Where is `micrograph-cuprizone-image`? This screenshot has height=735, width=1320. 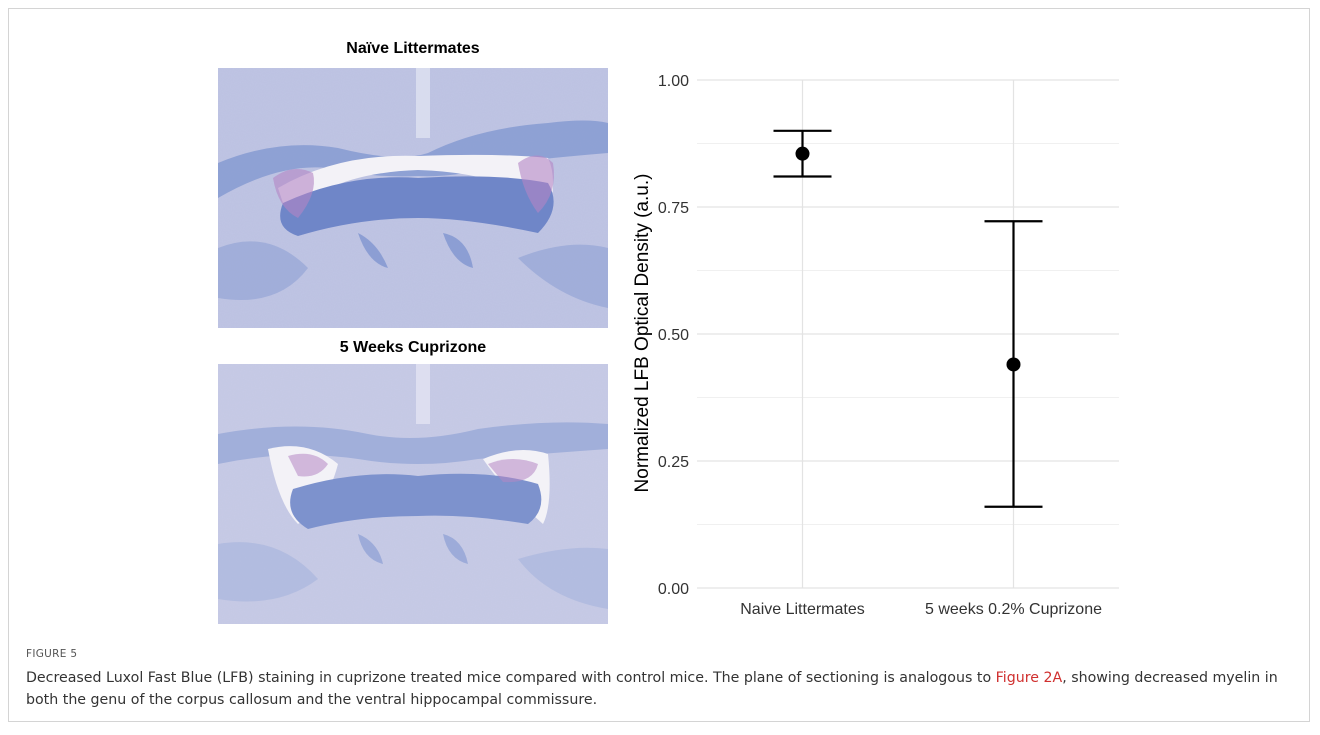
micrograph-cuprizone-image is located at coordinates (413, 494).